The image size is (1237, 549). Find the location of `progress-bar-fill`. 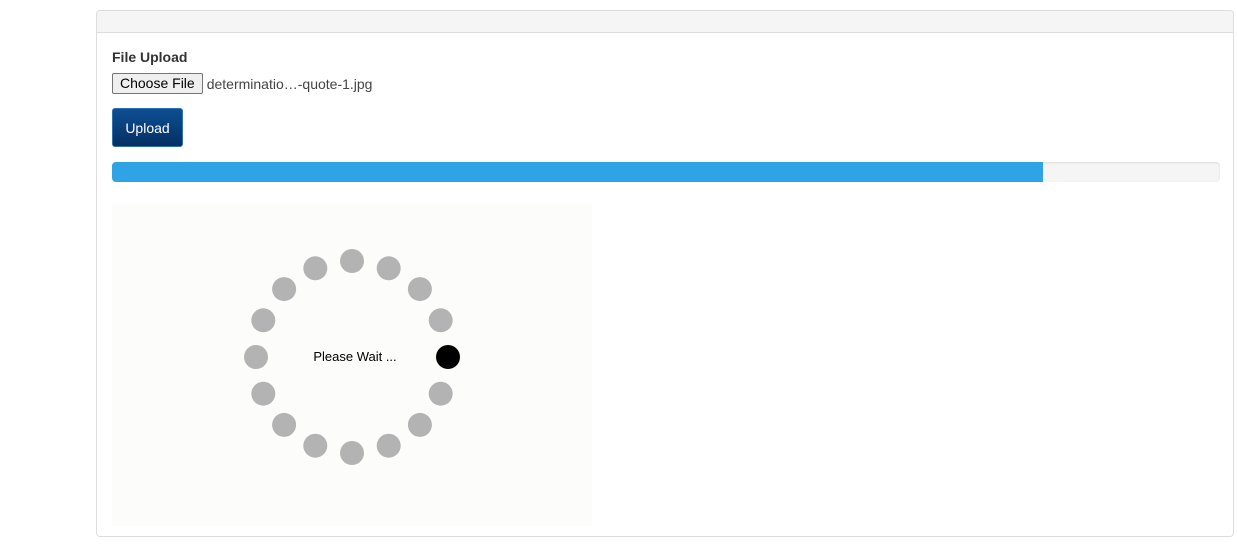

progress-bar-fill is located at coordinates (577, 172).